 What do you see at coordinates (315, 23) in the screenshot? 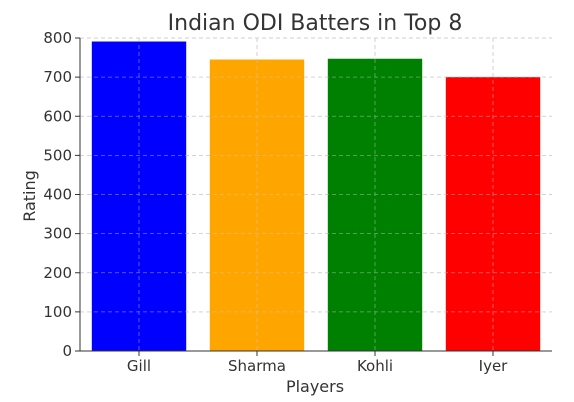
I see `chart-title: Indian ODI Batters in Top 8` at bounding box center [315, 23].